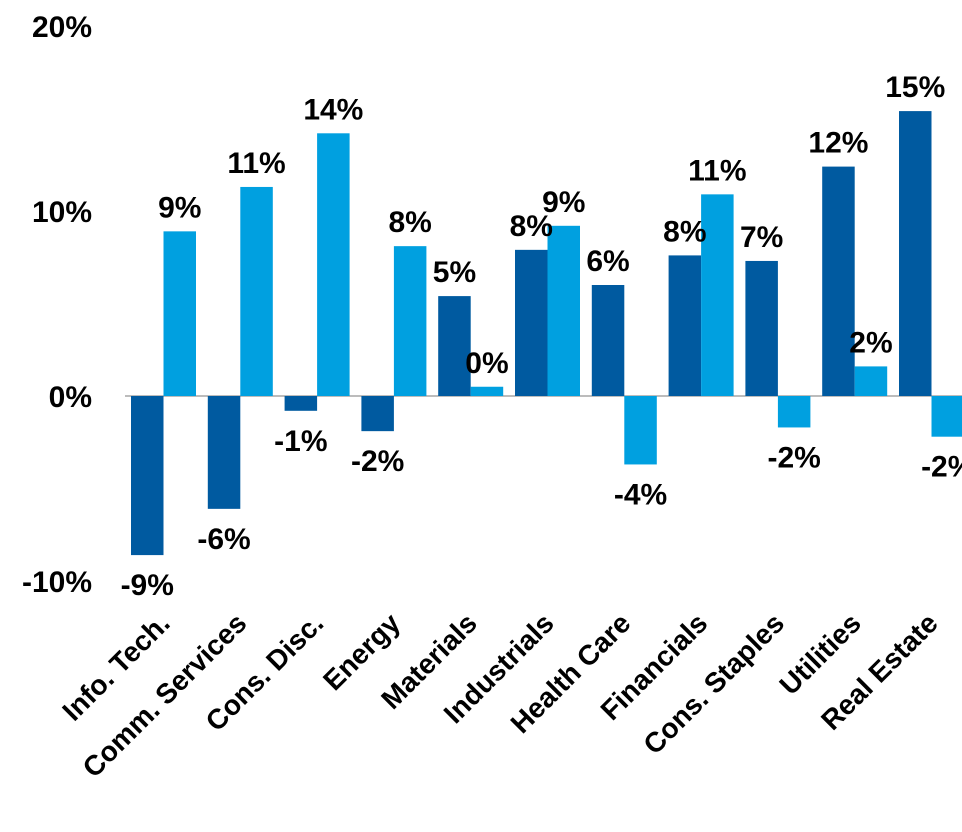  What do you see at coordinates (761, 237) in the screenshot?
I see `data-label: 7%` at bounding box center [761, 237].